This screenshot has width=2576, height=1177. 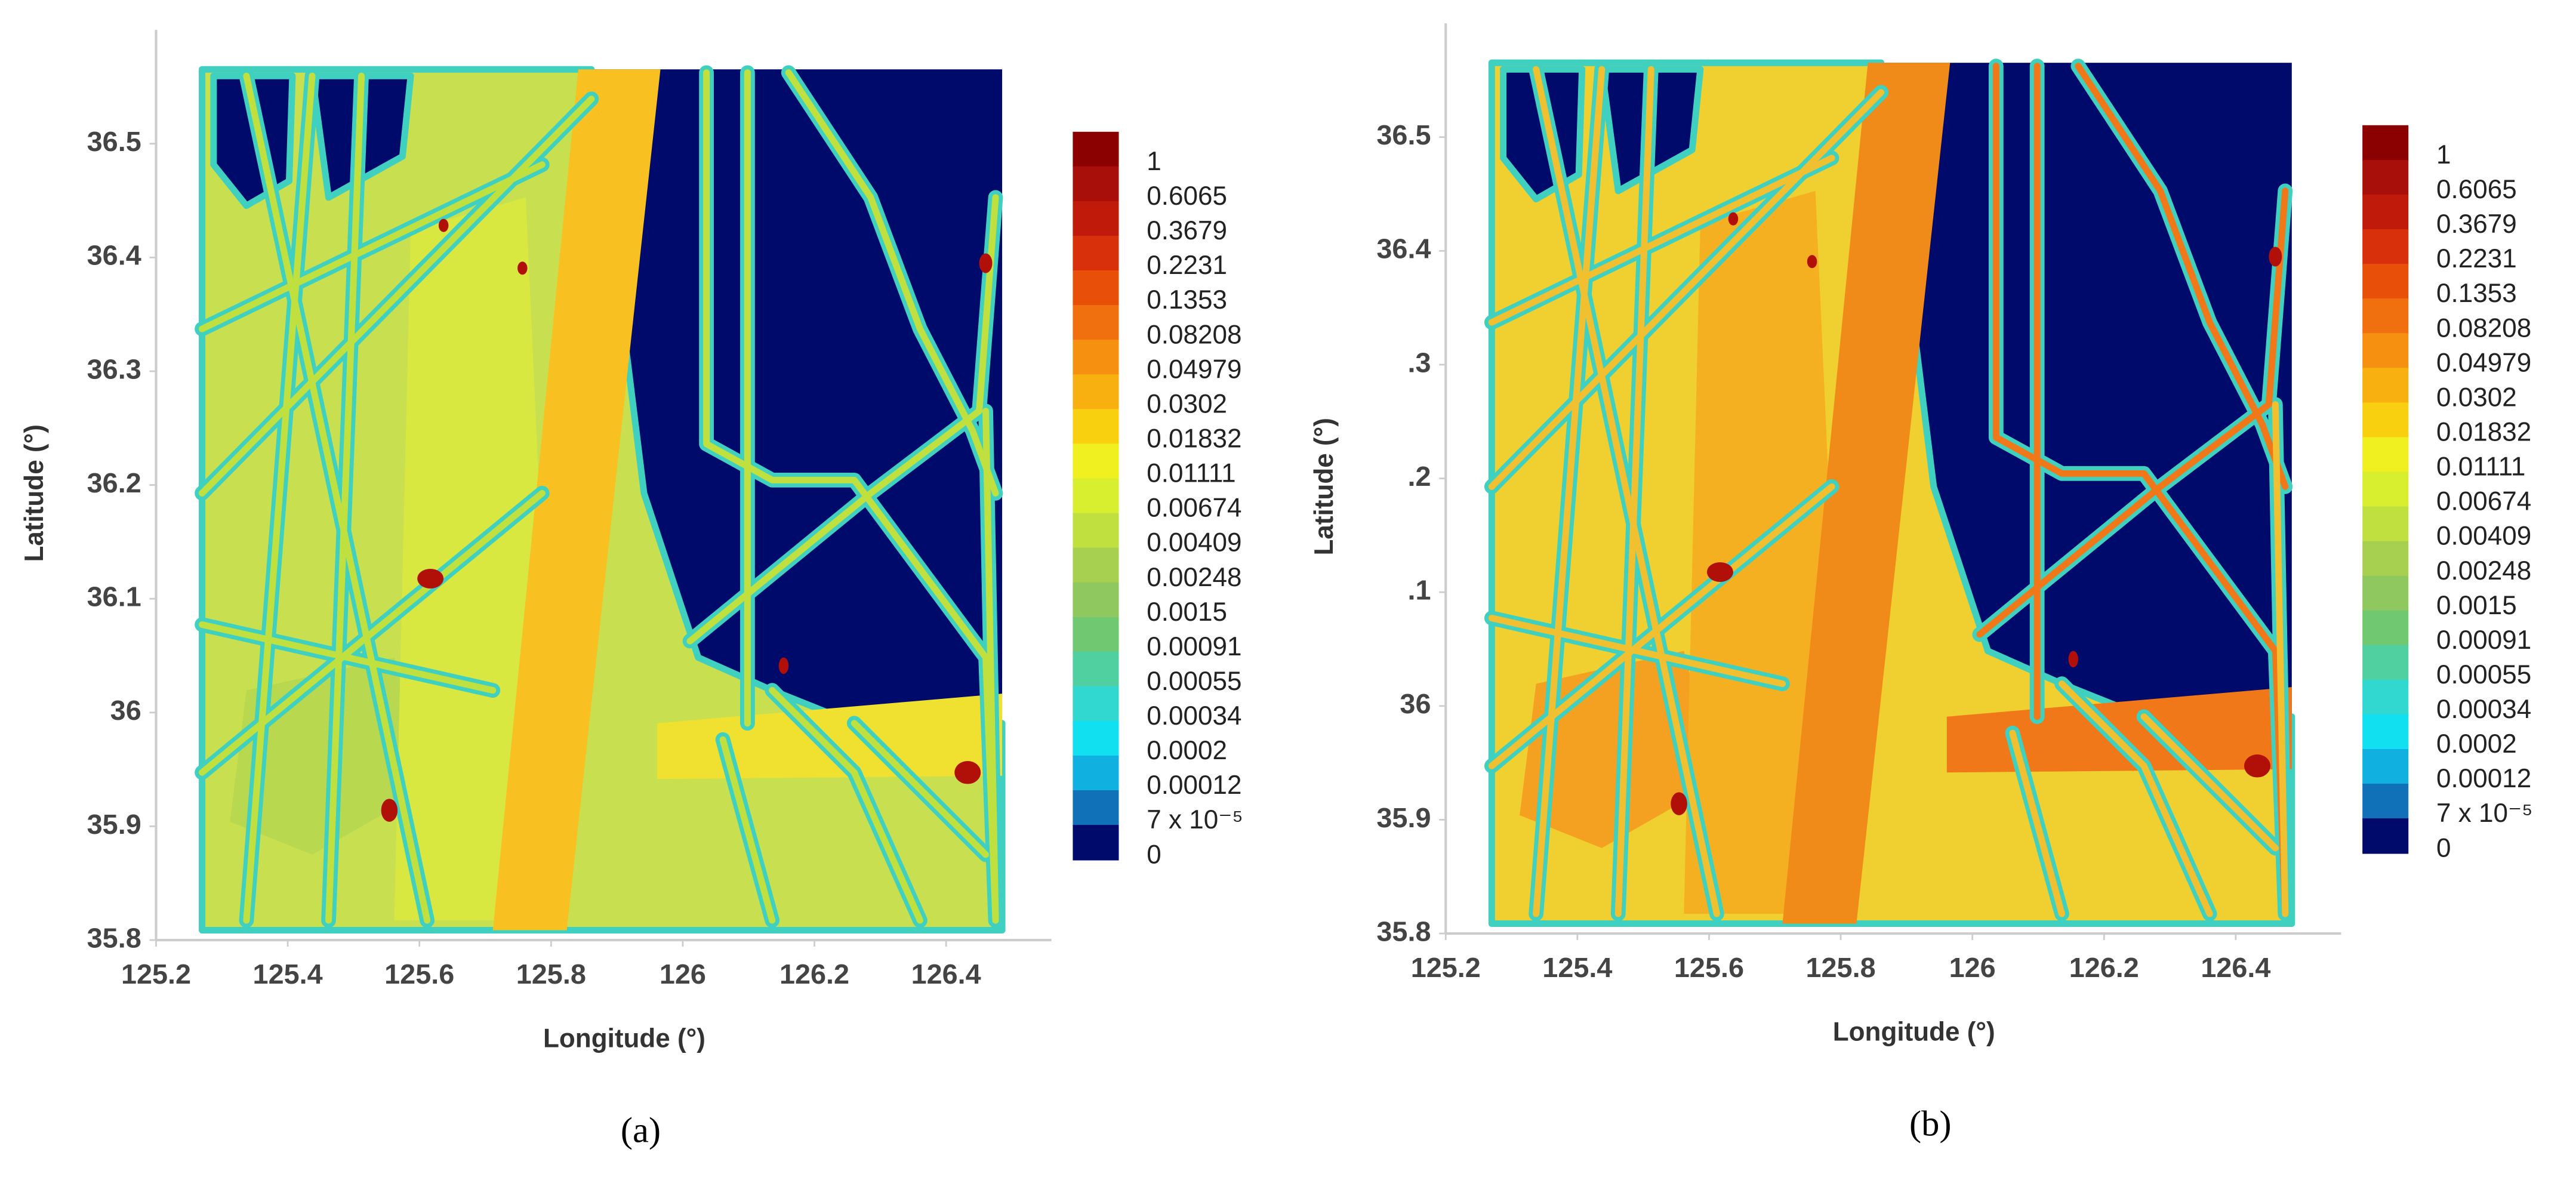 What do you see at coordinates (1194, 508) in the screenshot?
I see `colorbar-label: 0.00674` at bounding box center [1194, 508].